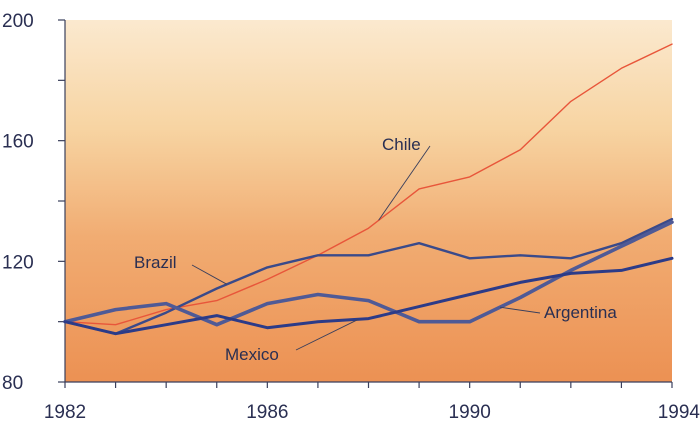 This screenshot has height=424, width=700. Describe the element at coordinates (65, 412) in the screenshot. I see `x-tick-label: 1982` at that location.